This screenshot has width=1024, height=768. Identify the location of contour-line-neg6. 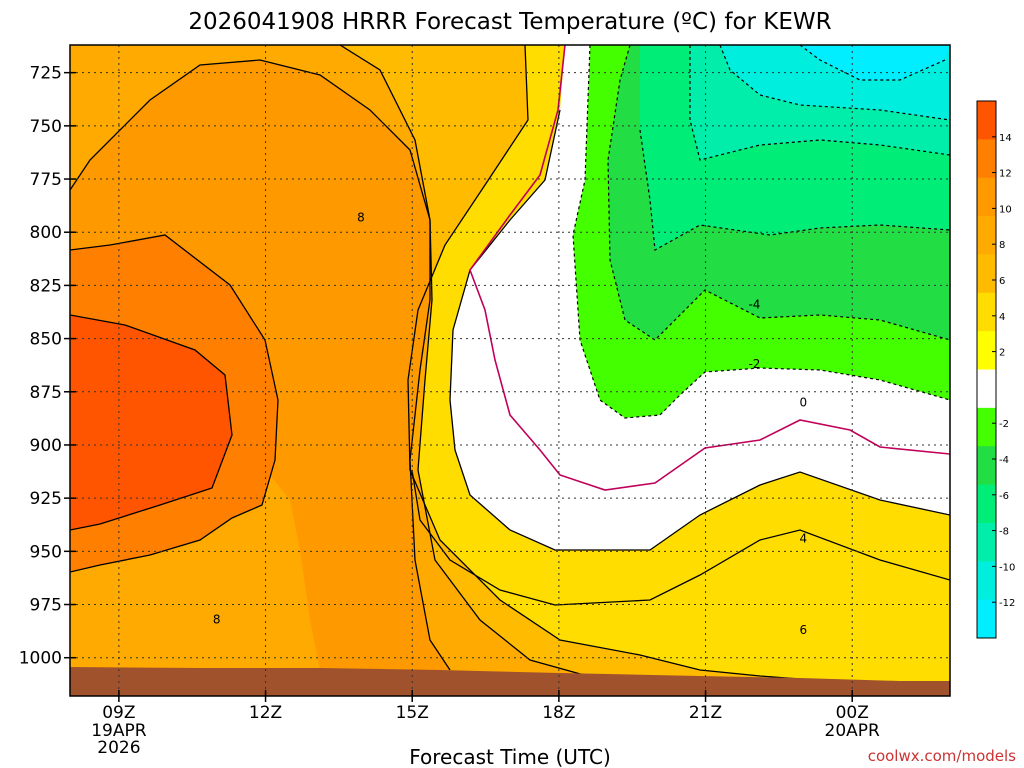
(794, 190).